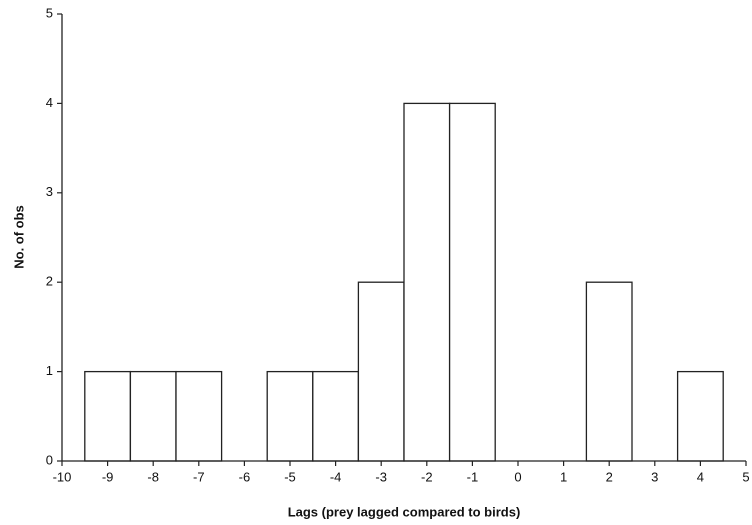 The image size is (752, 525). Describe the element at coordinates (49, 12) in the screenshot. I see `y-tick-label: 5` at that location.